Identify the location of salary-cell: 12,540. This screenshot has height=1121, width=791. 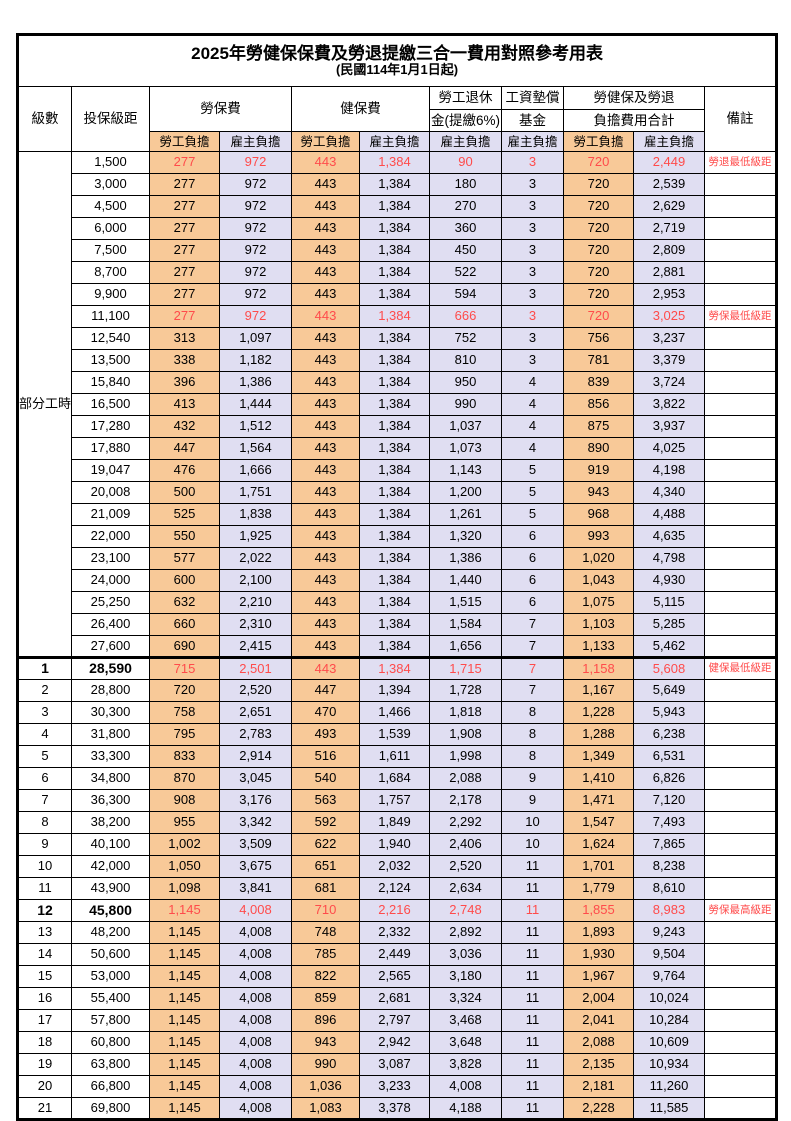
(110, 338).